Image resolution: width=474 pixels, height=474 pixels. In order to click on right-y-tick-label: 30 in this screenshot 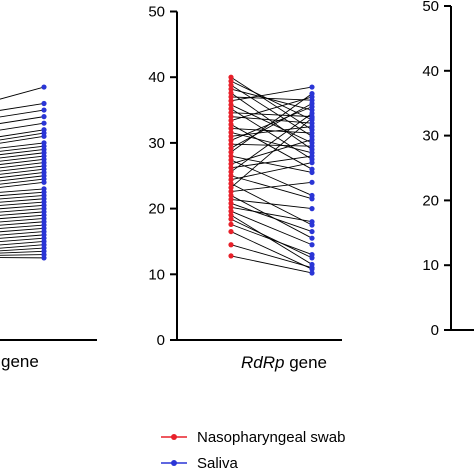, I will do `click(430, 136)`.